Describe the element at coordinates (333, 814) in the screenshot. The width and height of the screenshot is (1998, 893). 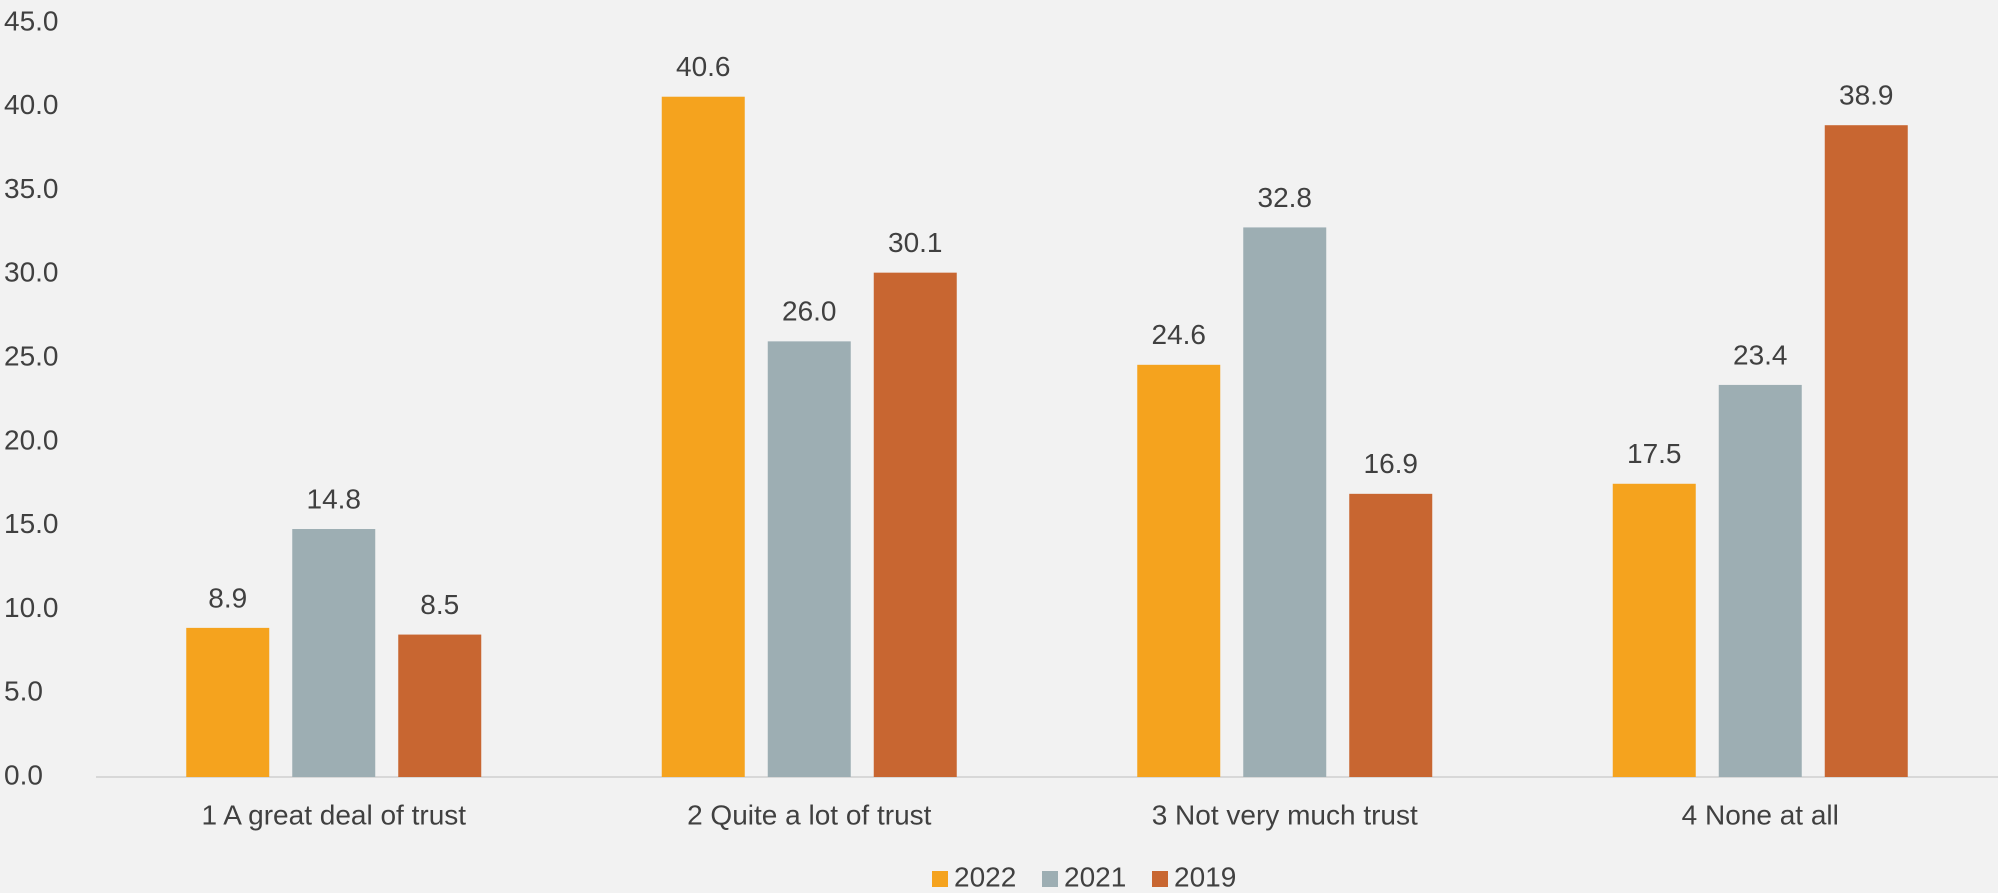
I see `x-tick-label: 1 A great deal of trust` at that location.